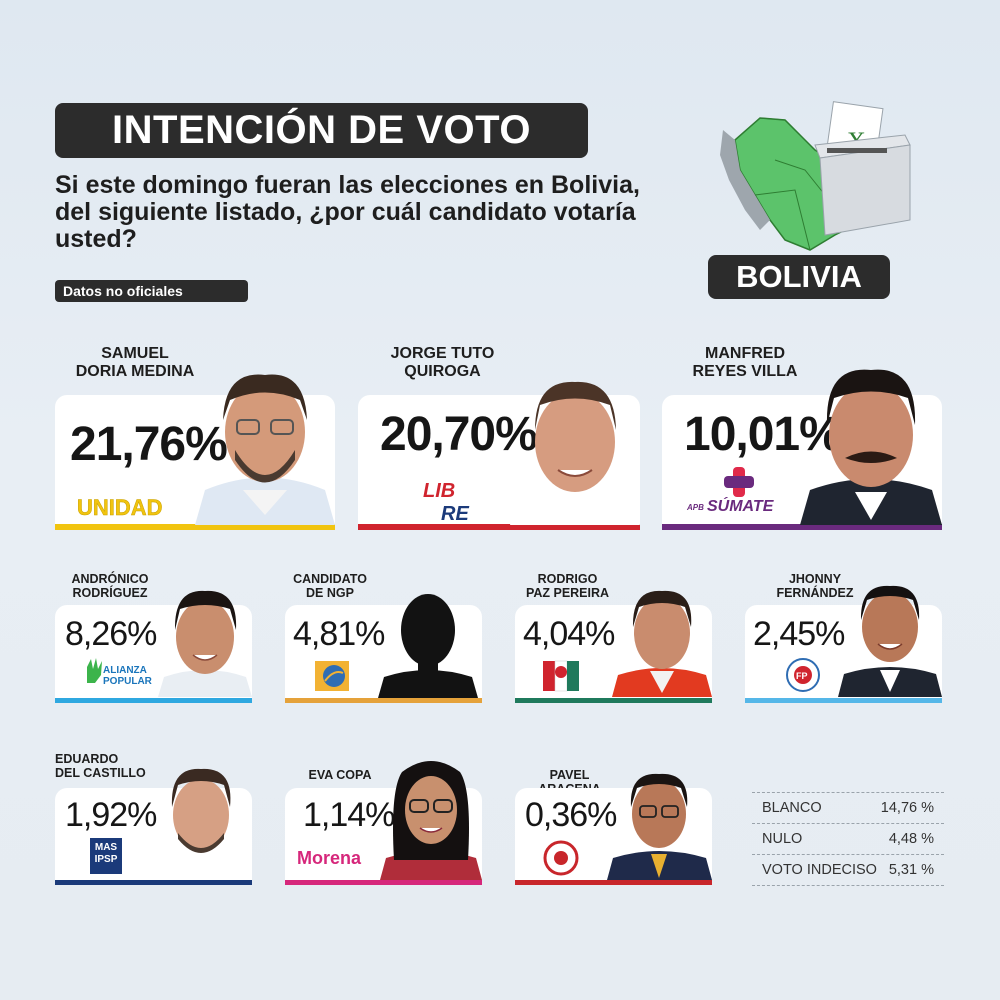 The height and width of the screenshot is (1000, 1000). Describe the element at coordinates (567, 586) in the screenshot. I see `candidate-name: RODRIGO PAZ PEREIRA` at that location.